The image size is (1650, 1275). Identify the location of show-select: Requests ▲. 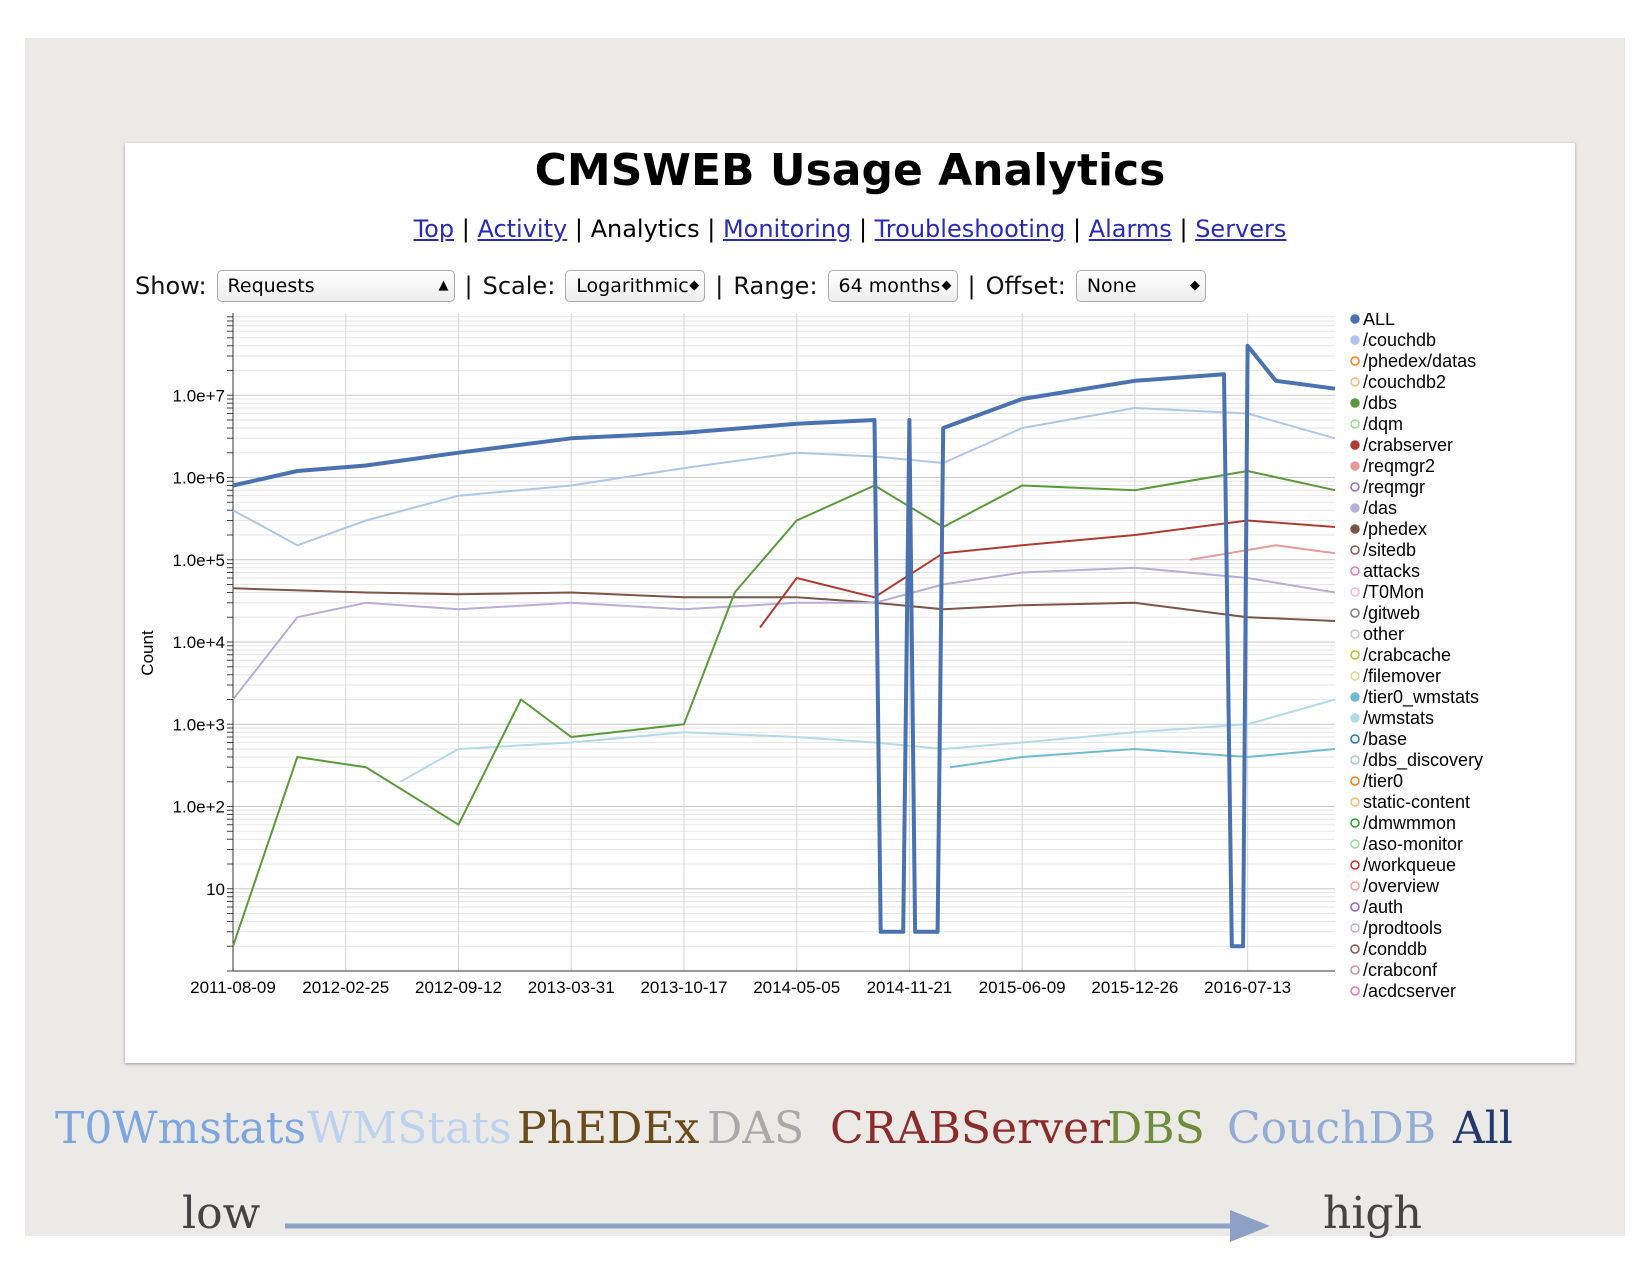
(335, 286).